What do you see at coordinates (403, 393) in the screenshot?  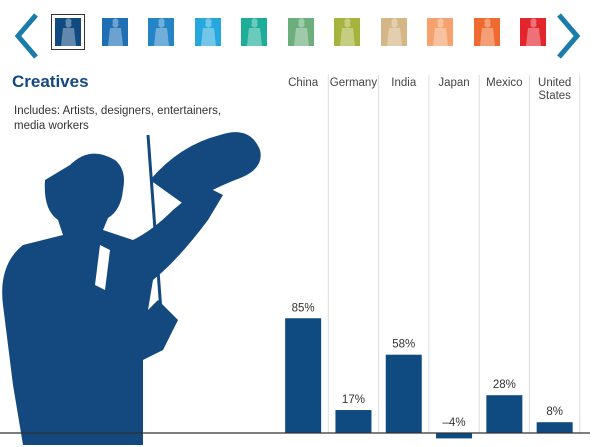 I see `bar-india` at bounding box center [403, 393].